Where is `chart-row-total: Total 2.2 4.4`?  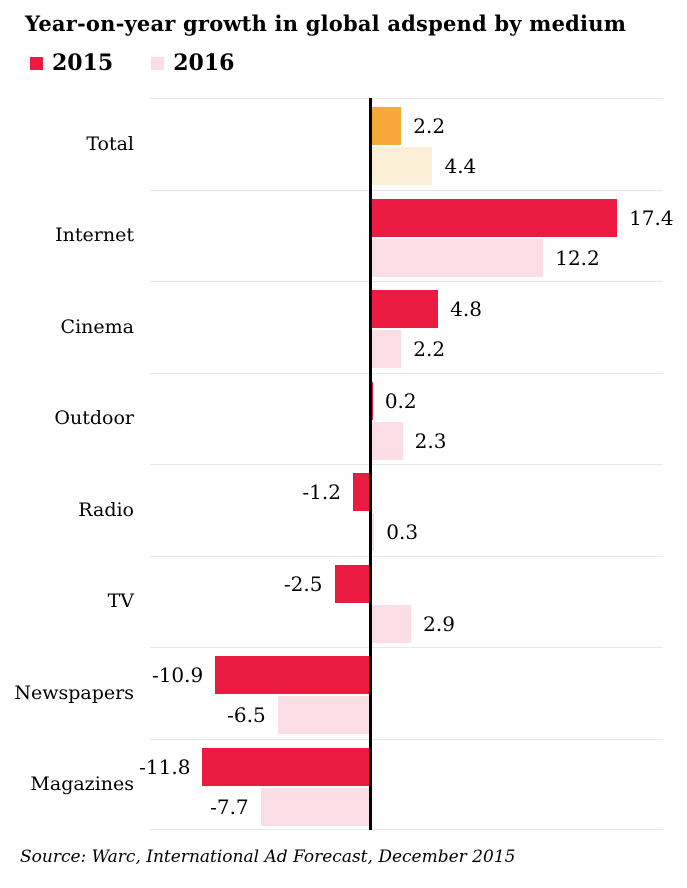
chart-row-total: Total 2.2 4.4 is located at coordinates (343, 144).